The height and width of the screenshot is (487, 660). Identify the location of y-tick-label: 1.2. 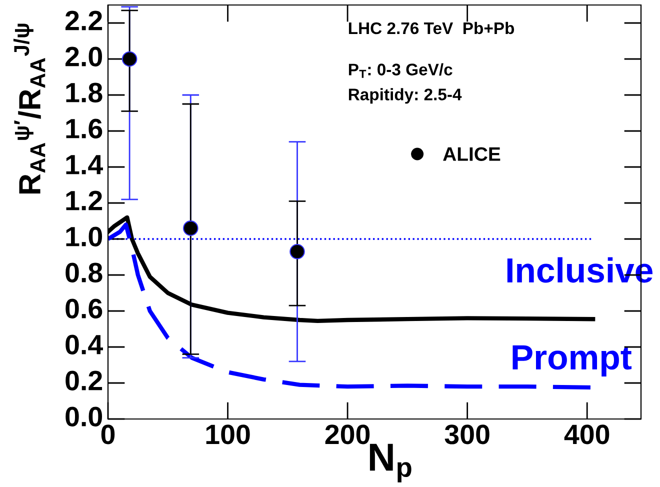
(84, 200).